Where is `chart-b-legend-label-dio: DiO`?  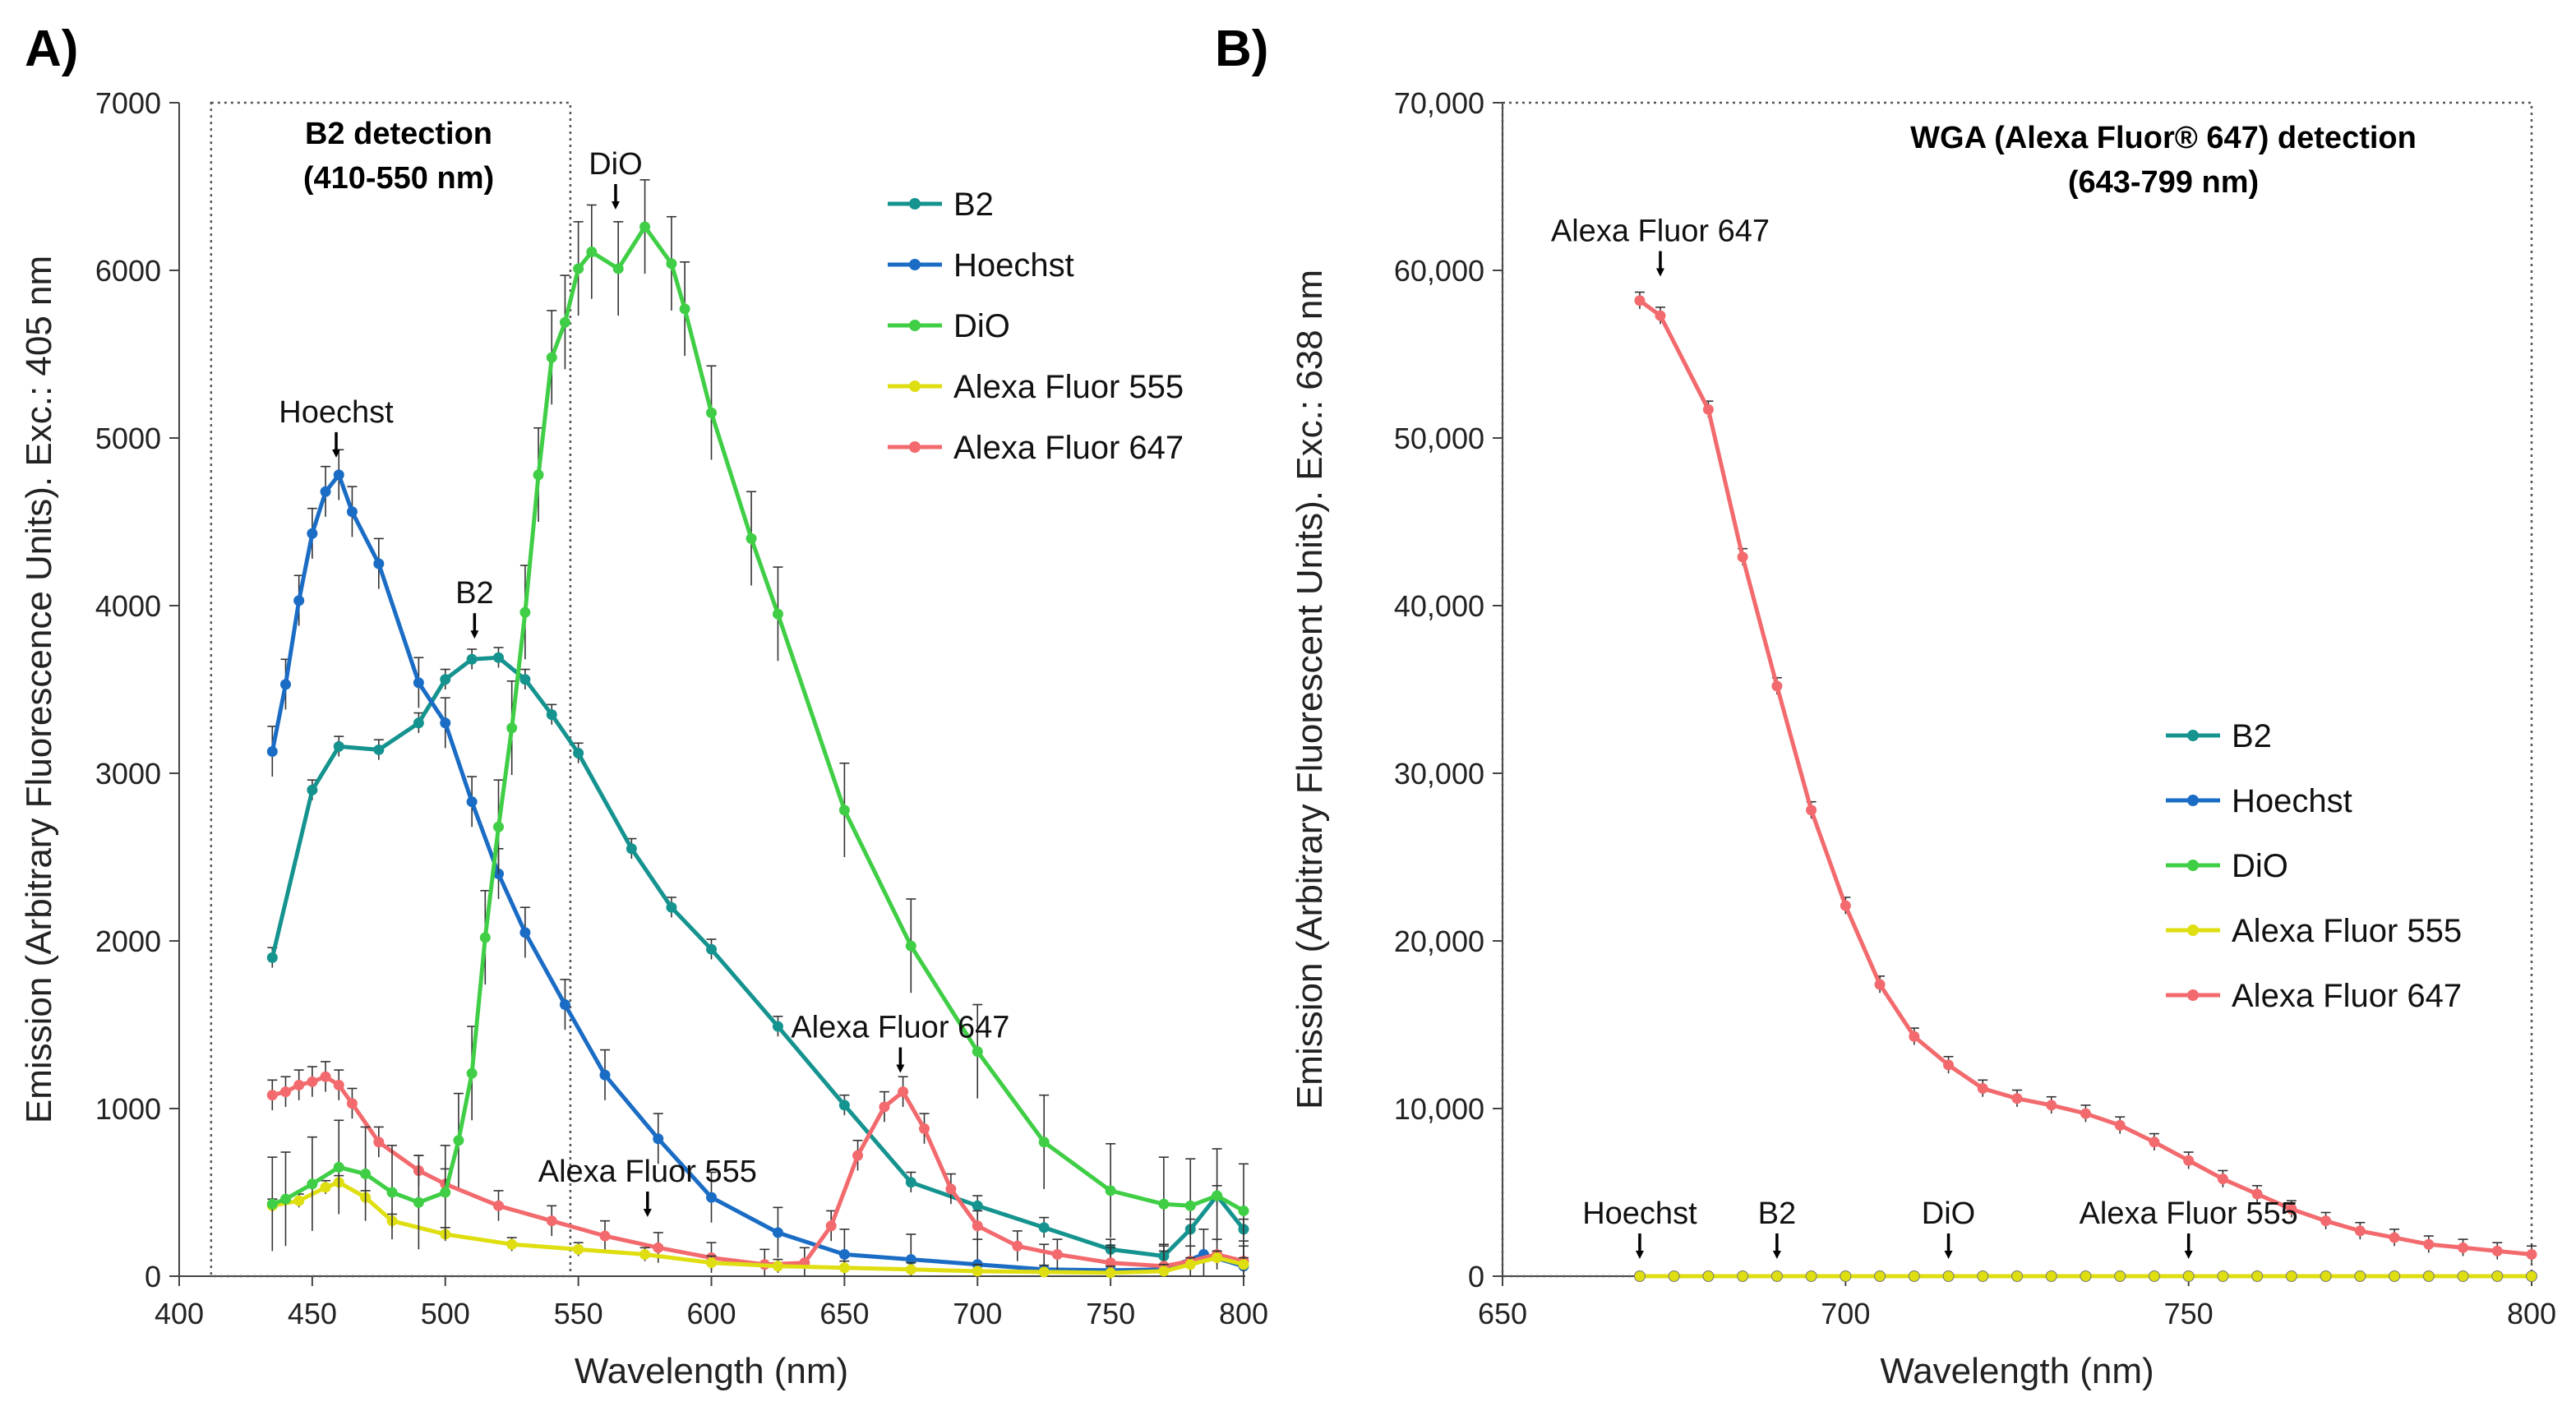 chart-b-legend-label-dio: DiO is located at coordinates (2260, 866).